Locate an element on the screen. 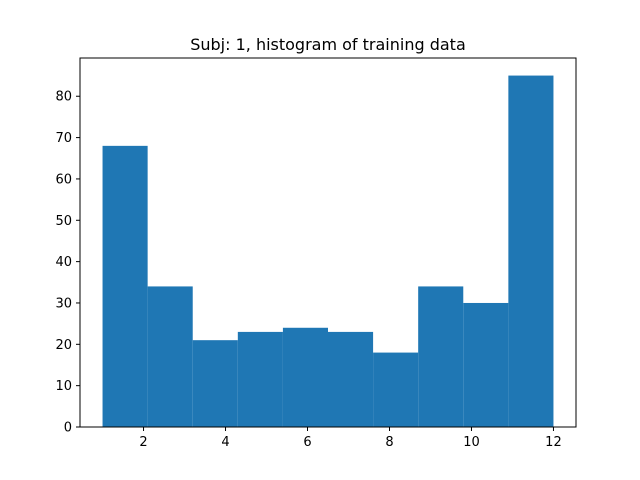 This screenshot has width=640, height=480. y-tick-label: 20 is located at coordinates (63, 345).